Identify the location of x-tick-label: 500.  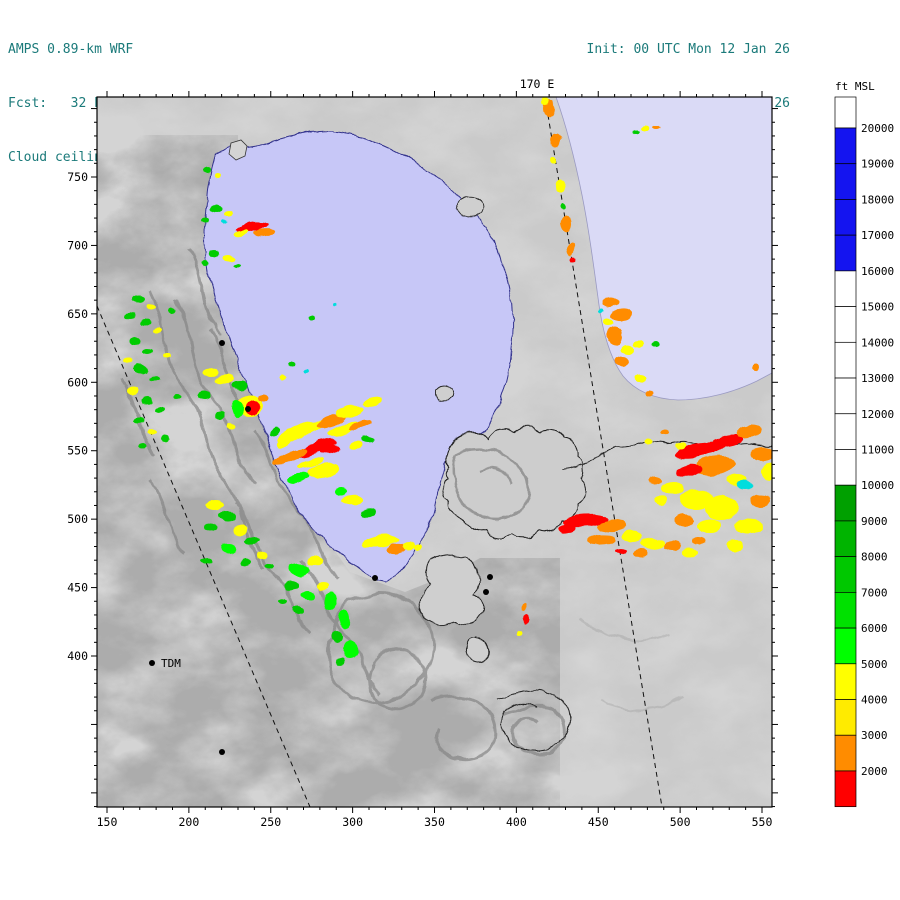
(680, 822).